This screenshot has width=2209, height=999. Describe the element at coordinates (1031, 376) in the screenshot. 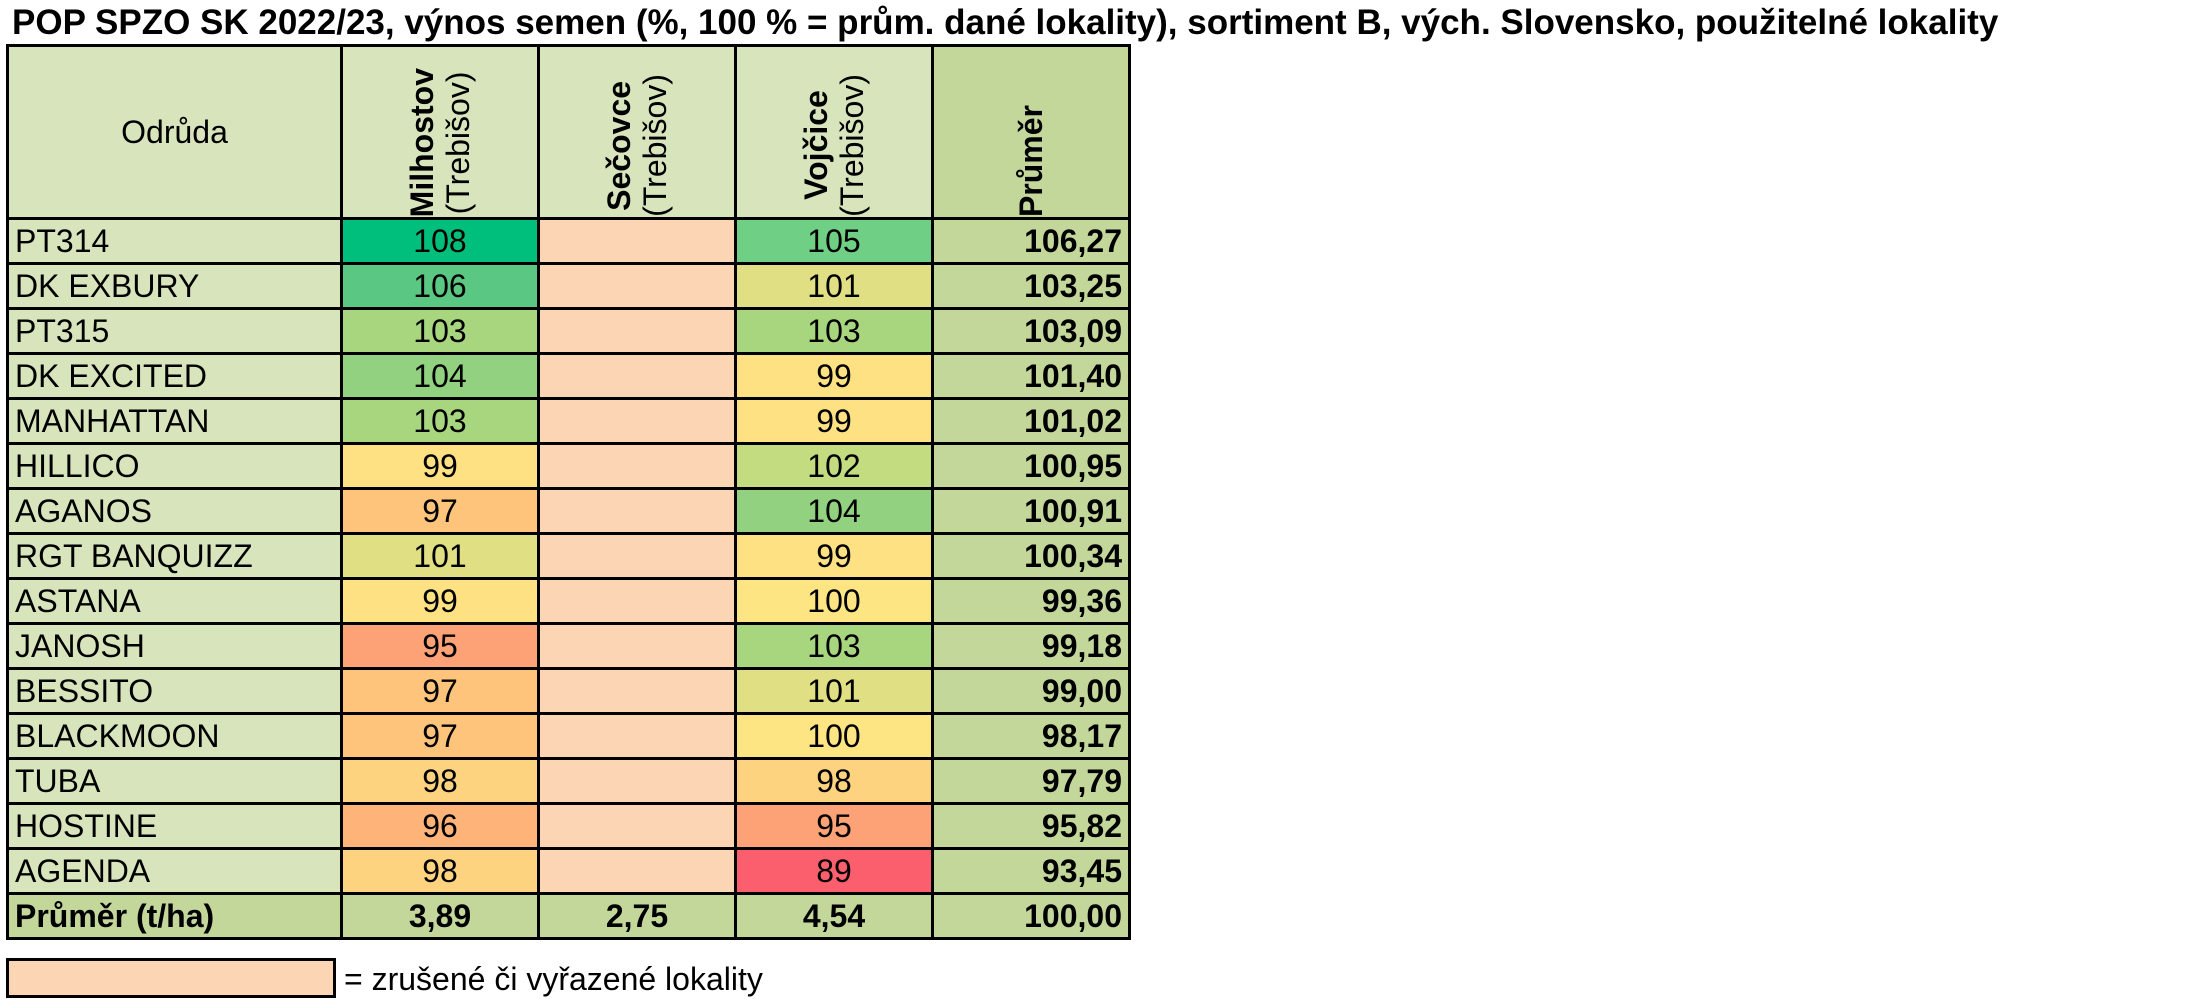

I see `average-cell: 101,40` at that location.